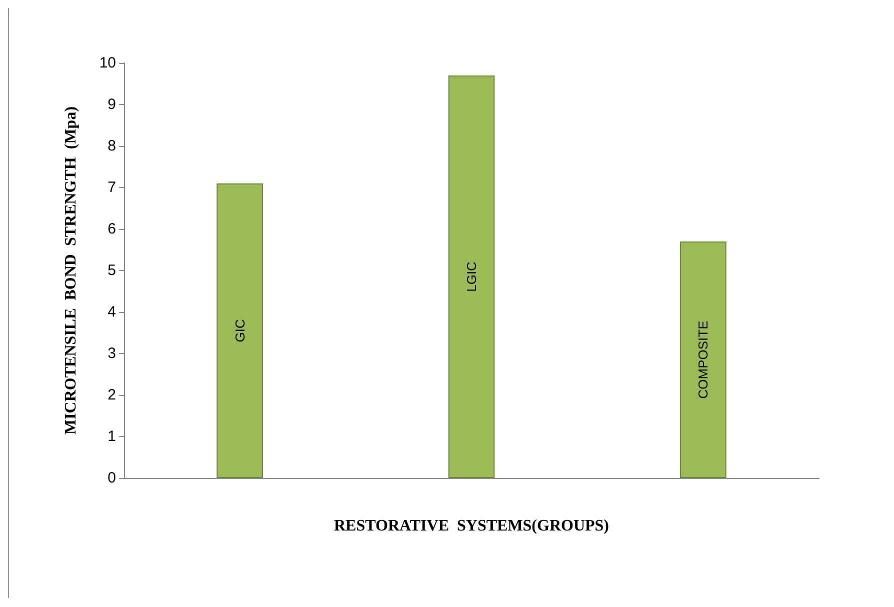  I want to click on x-tick-label: COMPOSITE, so click(703, 359).